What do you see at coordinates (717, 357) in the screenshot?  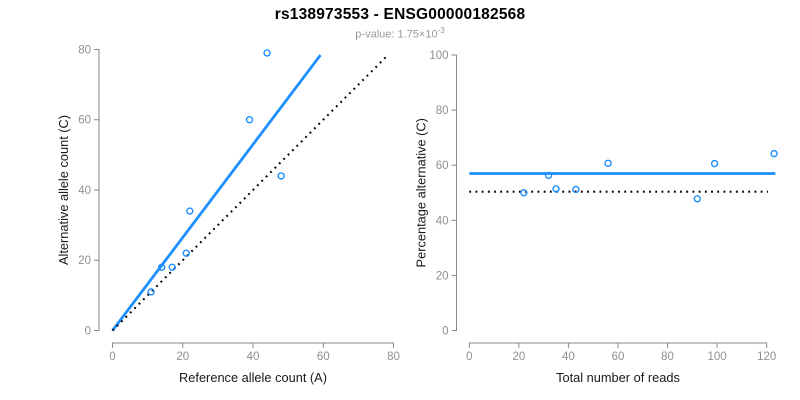 I see `x-tick-label: 100` at bounding box center [717, 357].